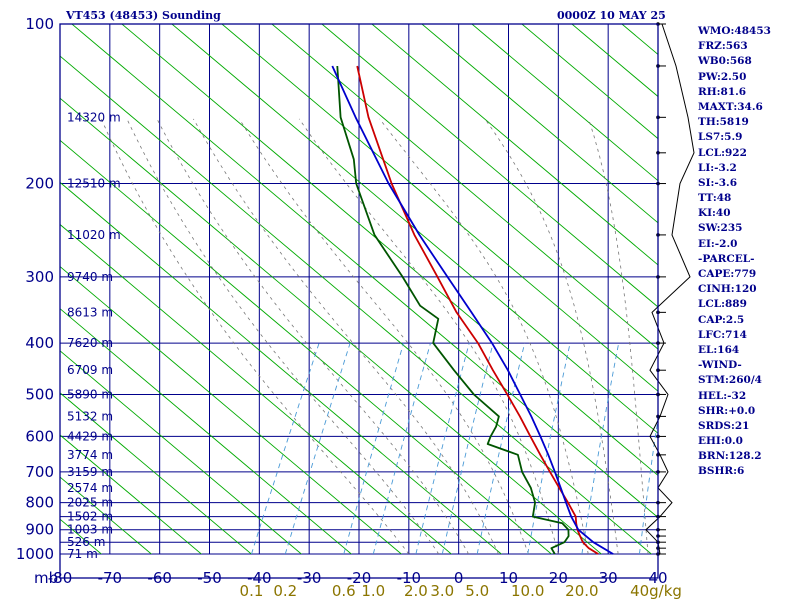 This screenshot has height=600, width=800. Describe the element at coordinates (717, 167) in the screenshot. I see `index-item: LI:-3.2` at that location.